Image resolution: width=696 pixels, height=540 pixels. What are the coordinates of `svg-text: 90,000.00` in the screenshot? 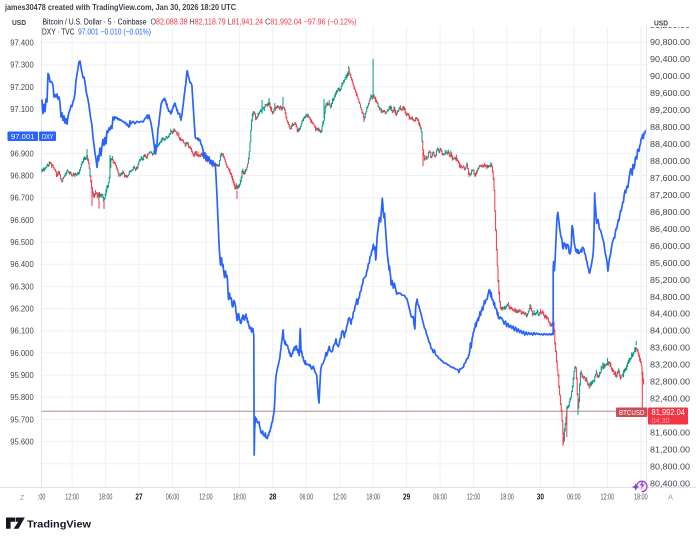 It's located at (670, 76).